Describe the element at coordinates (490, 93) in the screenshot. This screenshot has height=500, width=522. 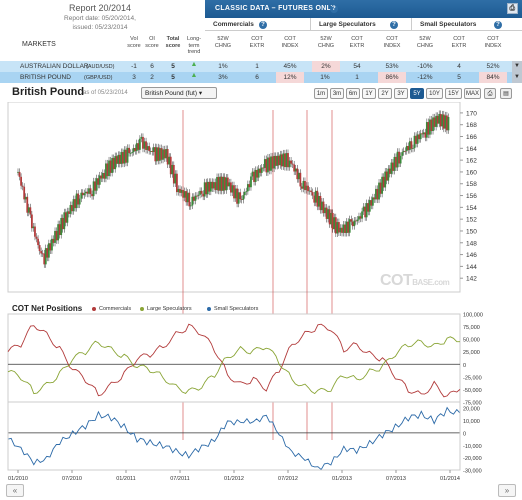
I see `print-chart-icon: ⎙` at that location.